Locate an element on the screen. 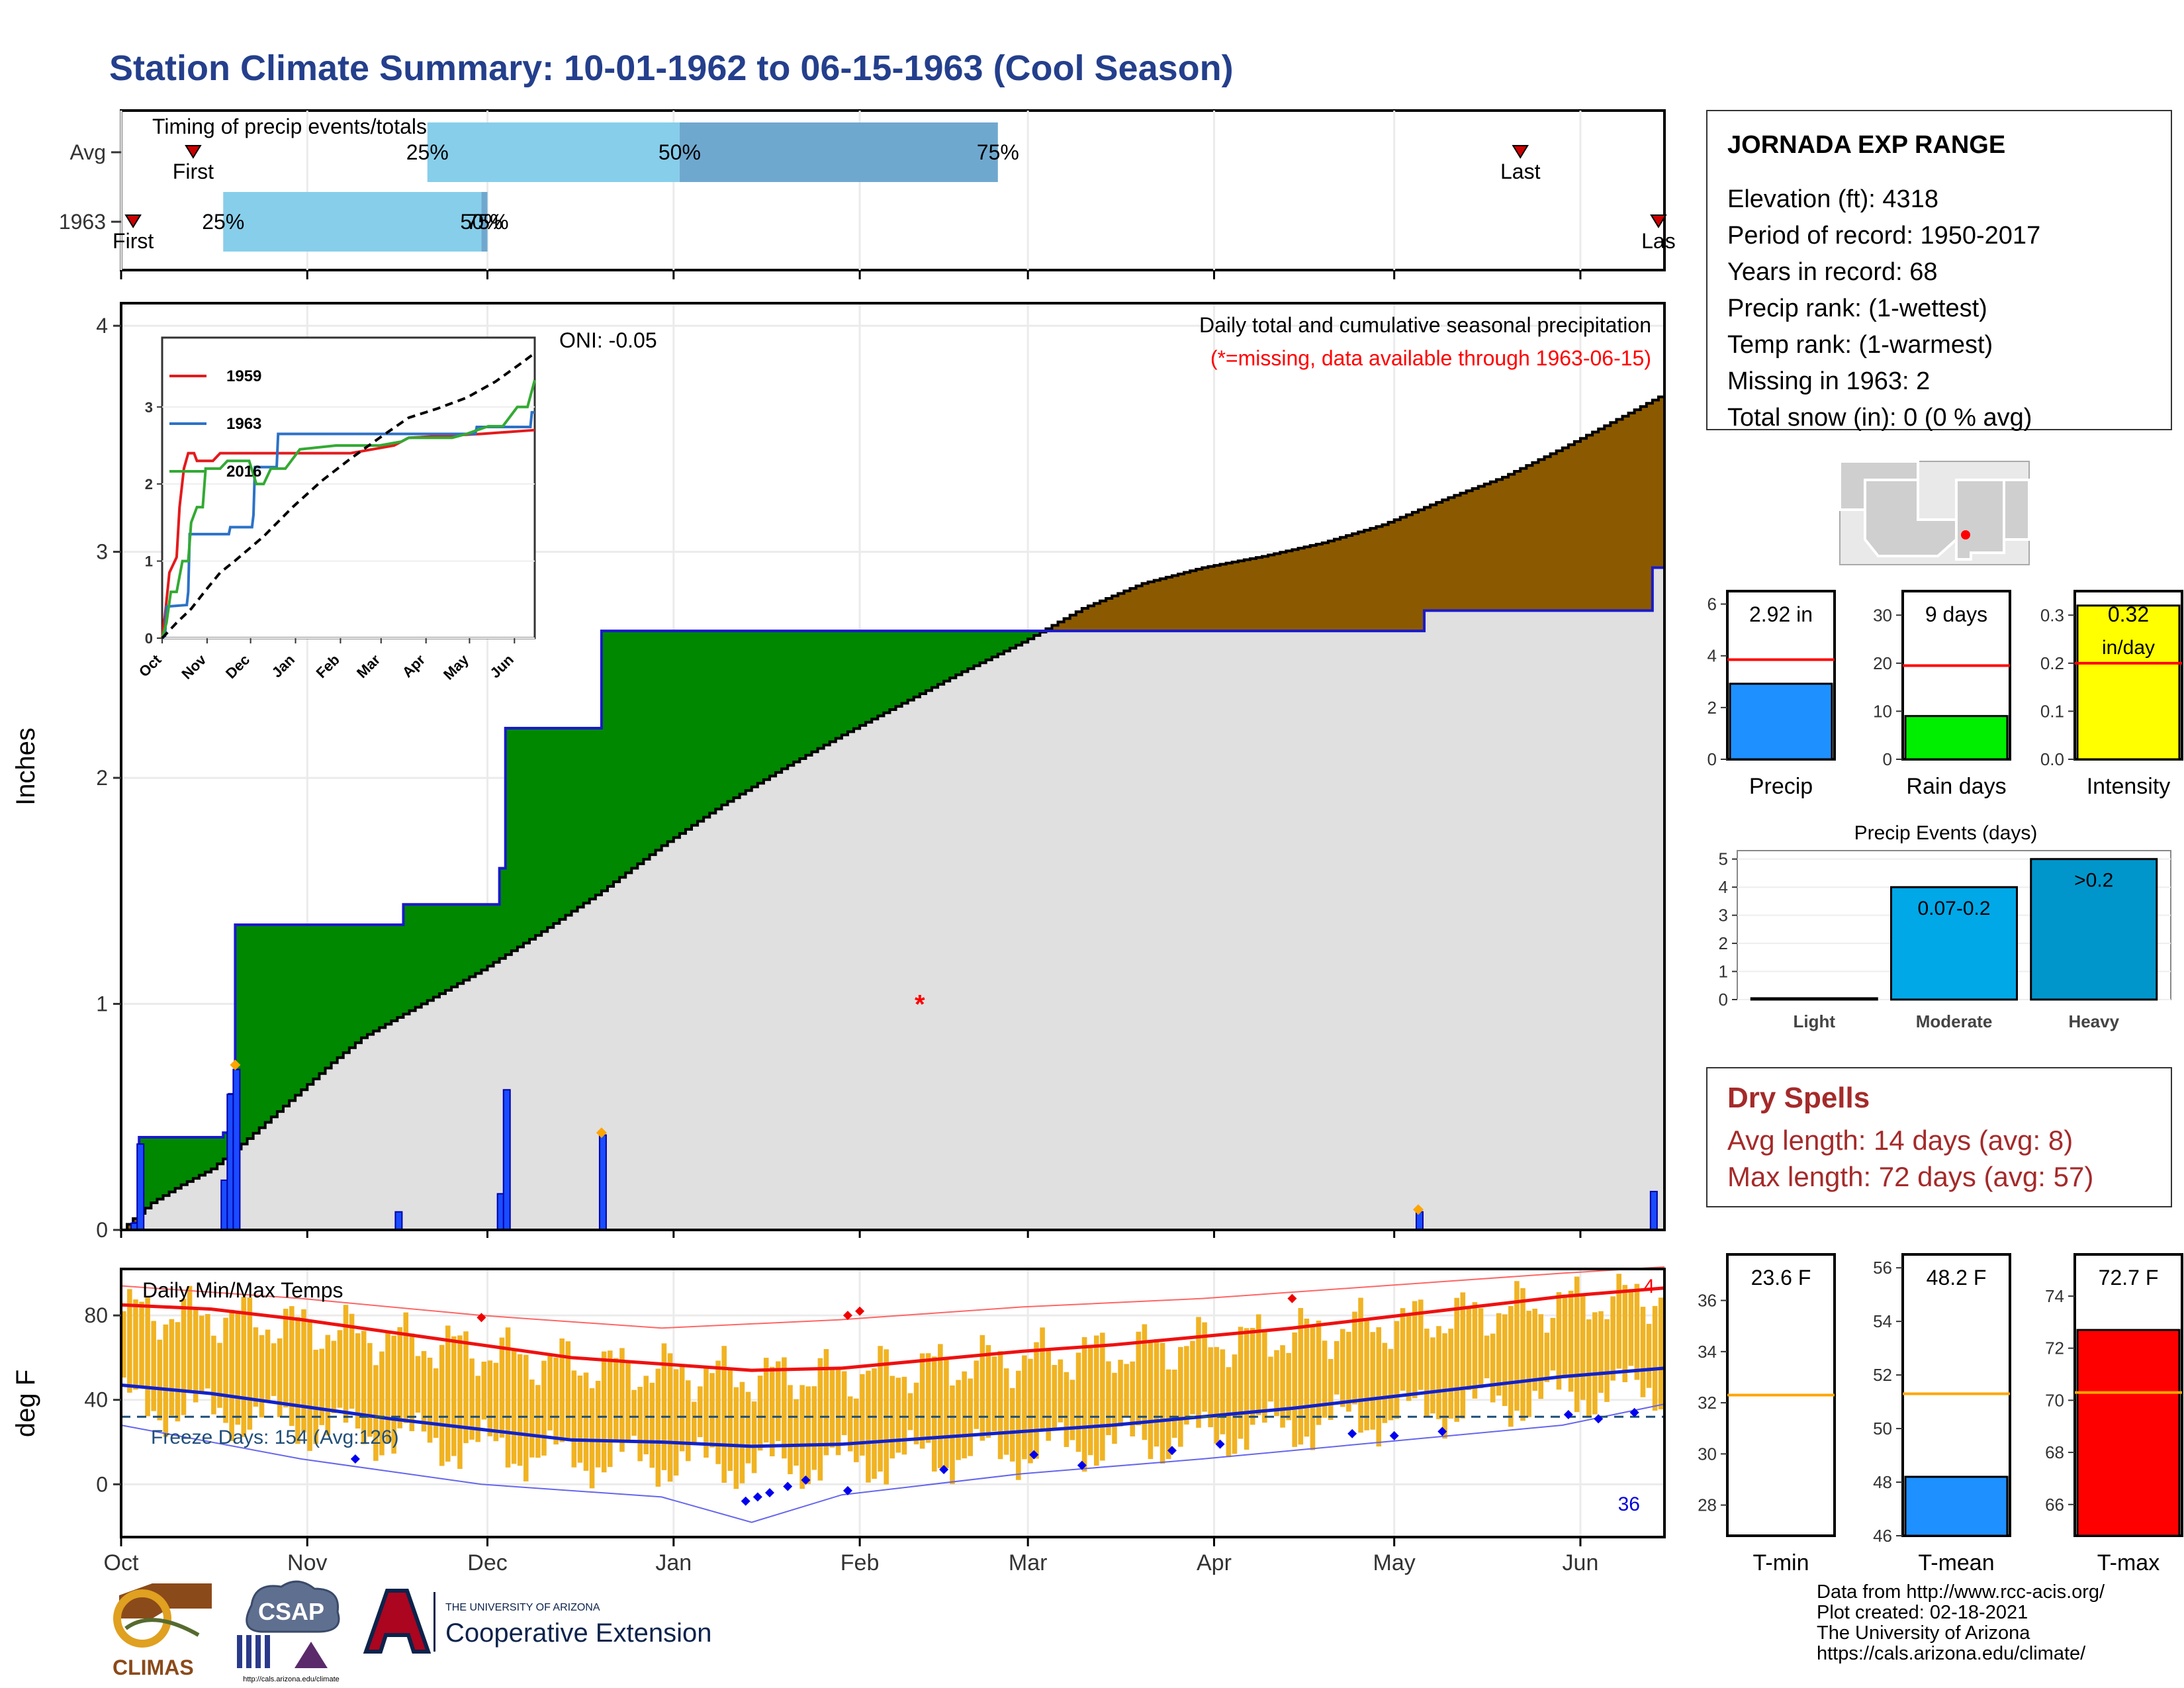  inset-legend-label: 1963 is located at coordinates (244, 424).